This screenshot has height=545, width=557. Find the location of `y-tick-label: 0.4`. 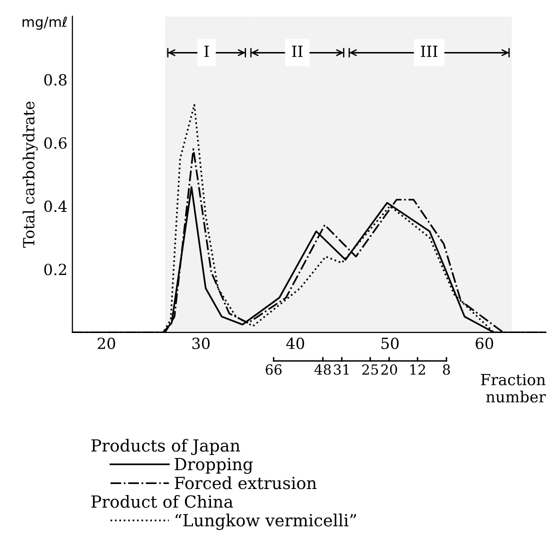

y-tick-label: 0.4 is located at coordinates (55, 206).